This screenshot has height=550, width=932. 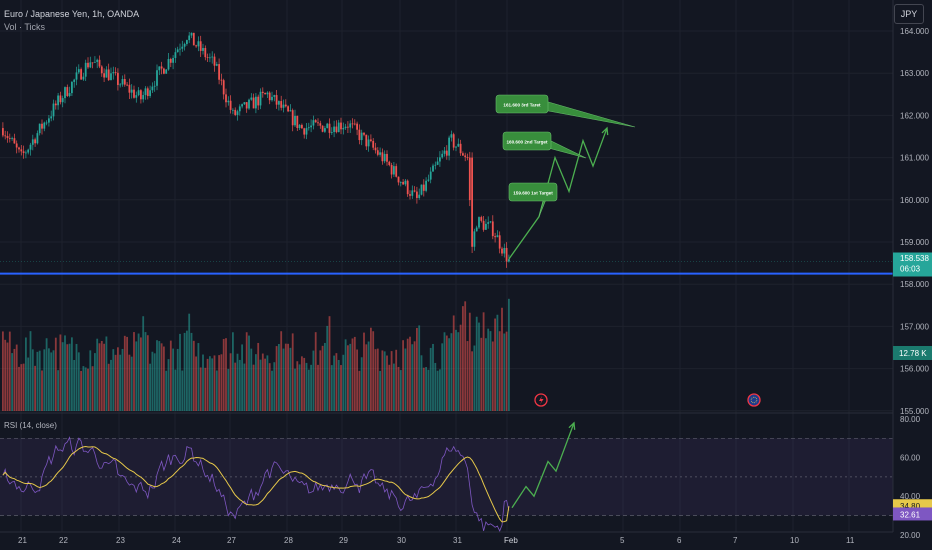 I want to click on rsi-tick-label: 60.00, so click(x=910, y=458).